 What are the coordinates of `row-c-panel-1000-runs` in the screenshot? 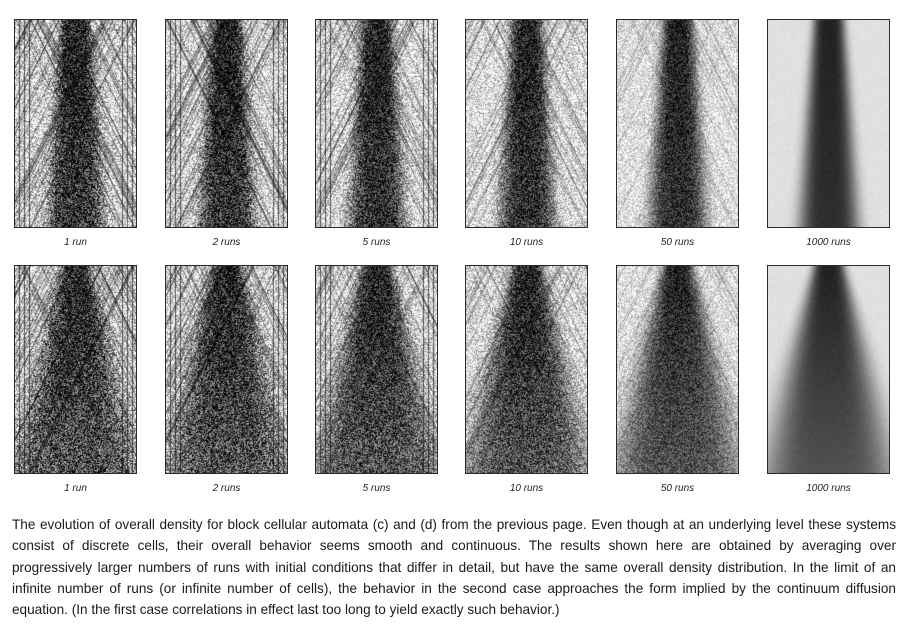 It's located at (828, 123).